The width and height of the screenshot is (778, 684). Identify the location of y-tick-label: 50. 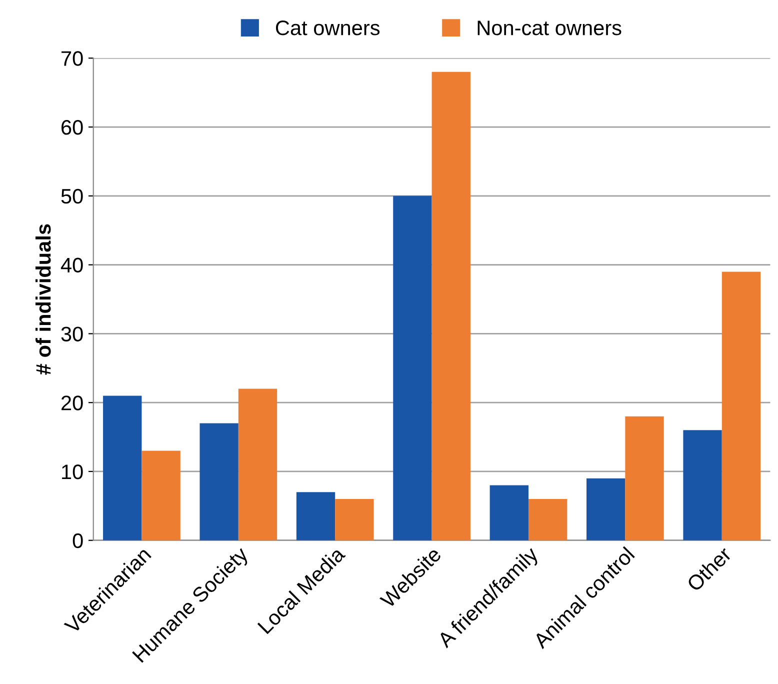
(72, 196).